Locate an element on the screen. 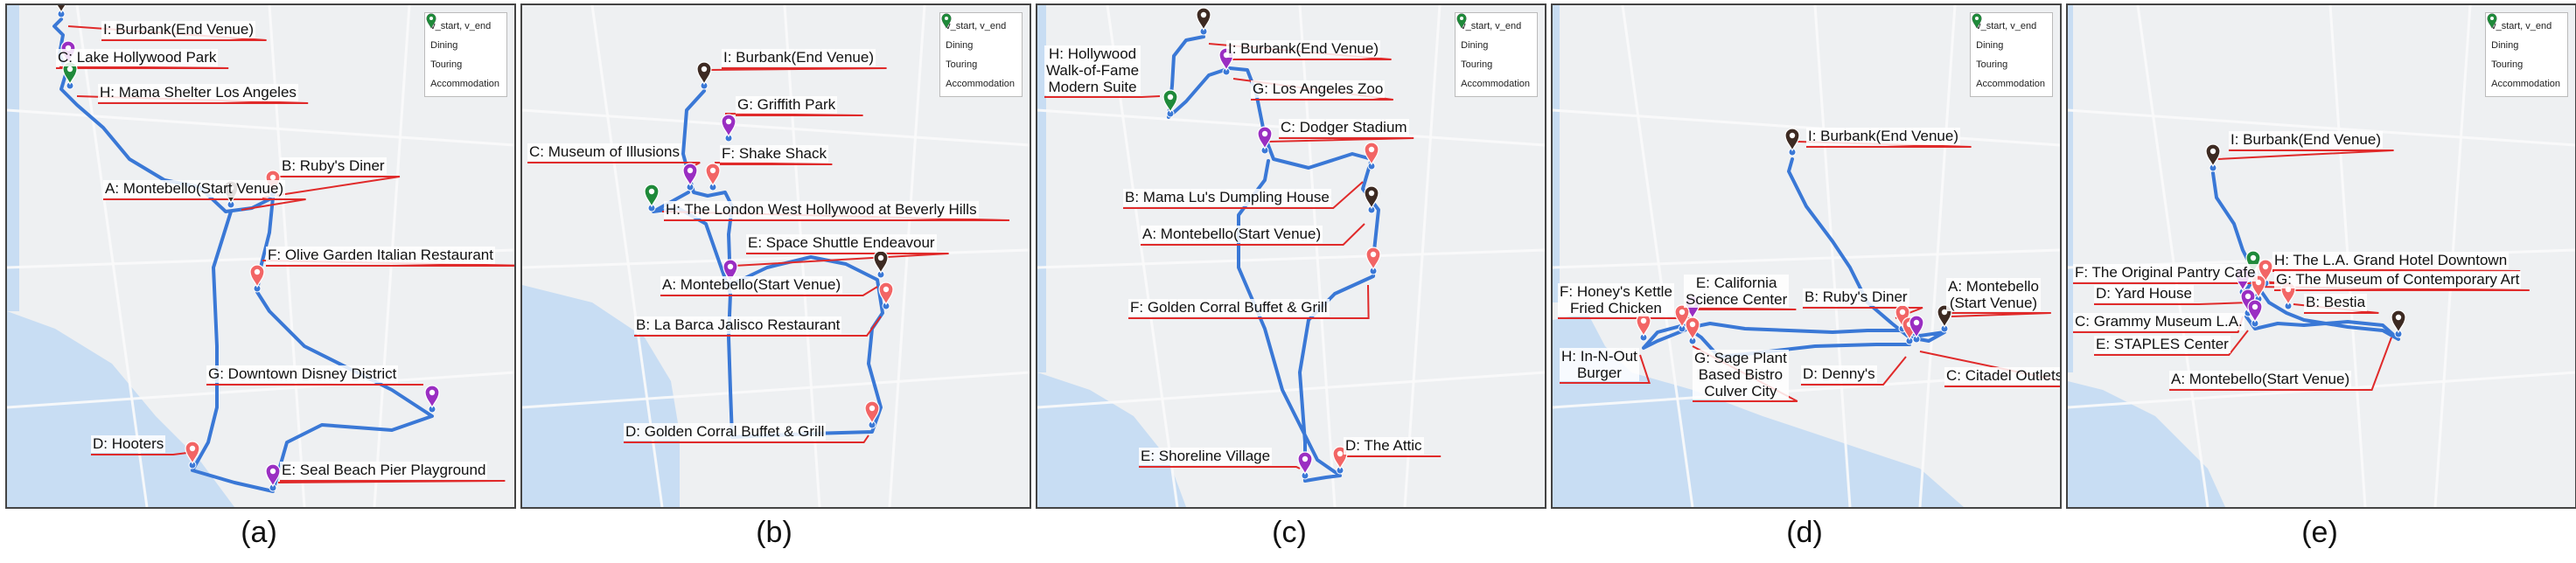  stop-label: C: Dodger Stadium is located at coordinates (1344, 128).